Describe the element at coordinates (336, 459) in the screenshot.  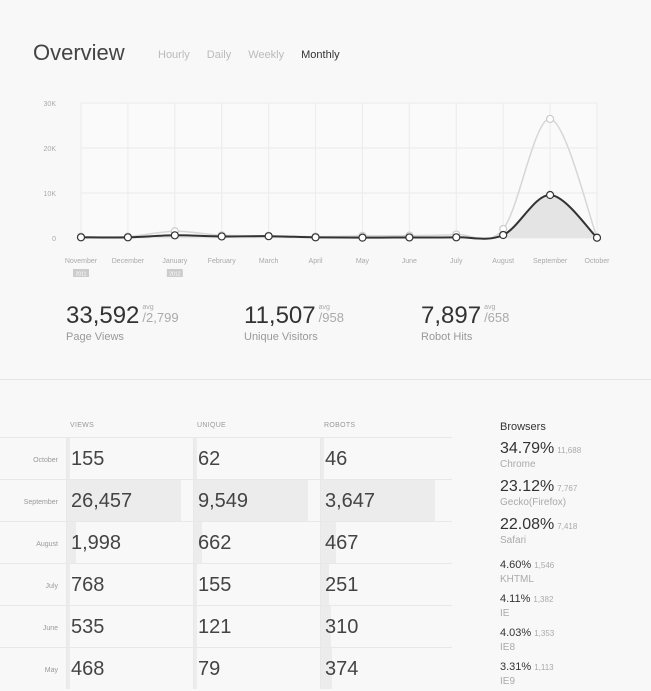
I see `cell-value: 46` at that location.